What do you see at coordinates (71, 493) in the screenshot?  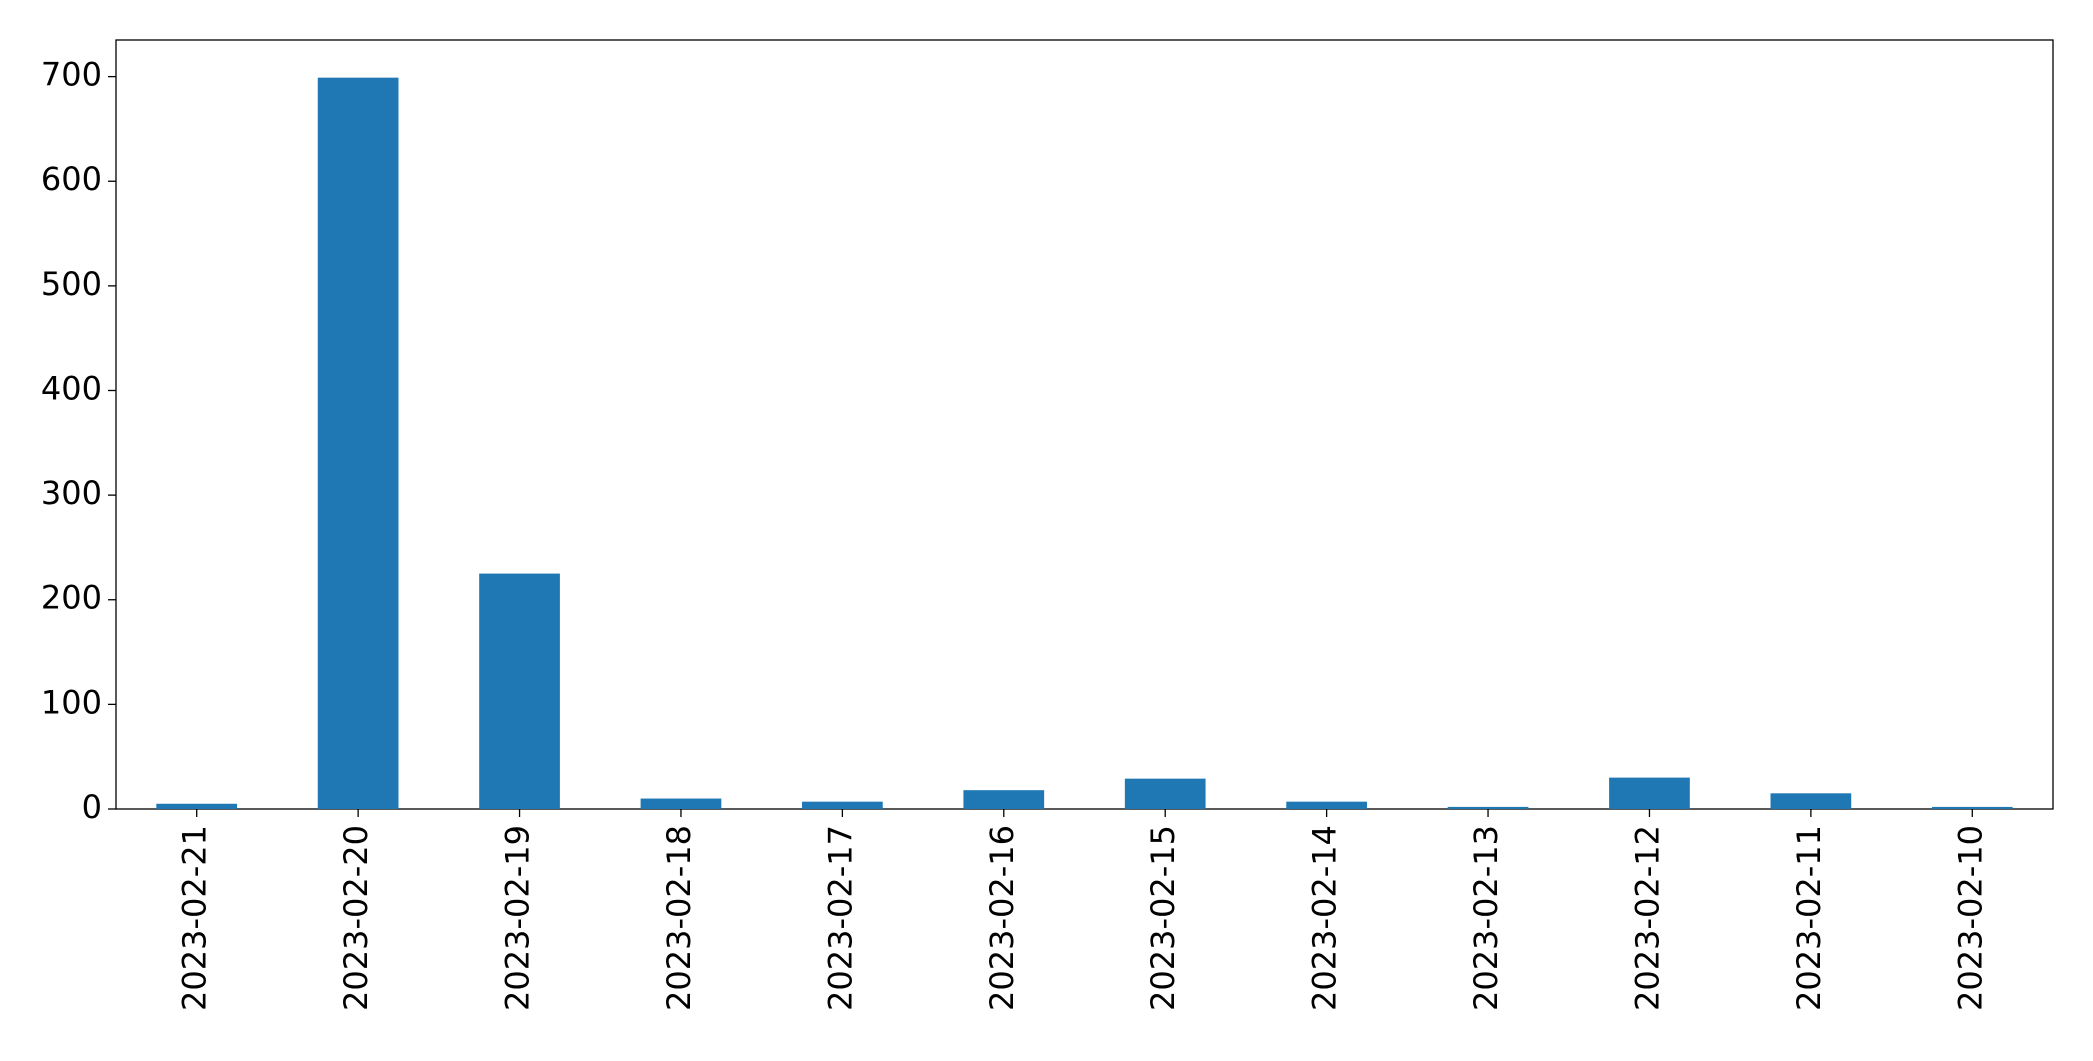 I see `y-tick-label: 300` at bounding box center [71, 493].